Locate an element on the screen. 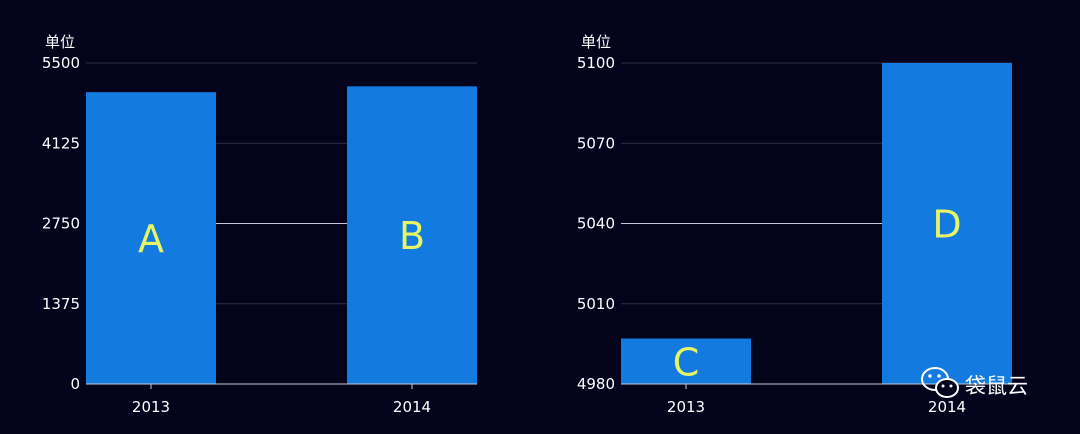  chart2-y-tick-label: 5040 is located at coordinates (596, 224).